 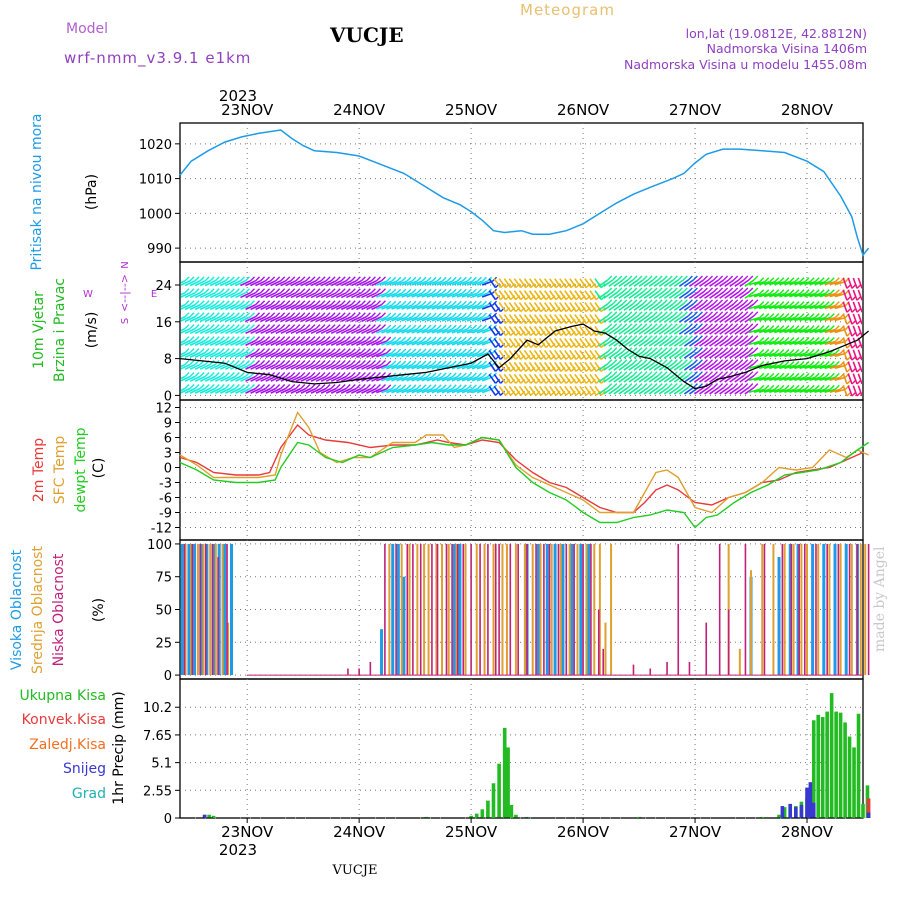 What do you see at coordinates (583, 832) in the screenshot?
I see `xtick-label-bottom: 26NOV` at bounding box center [583, 832].